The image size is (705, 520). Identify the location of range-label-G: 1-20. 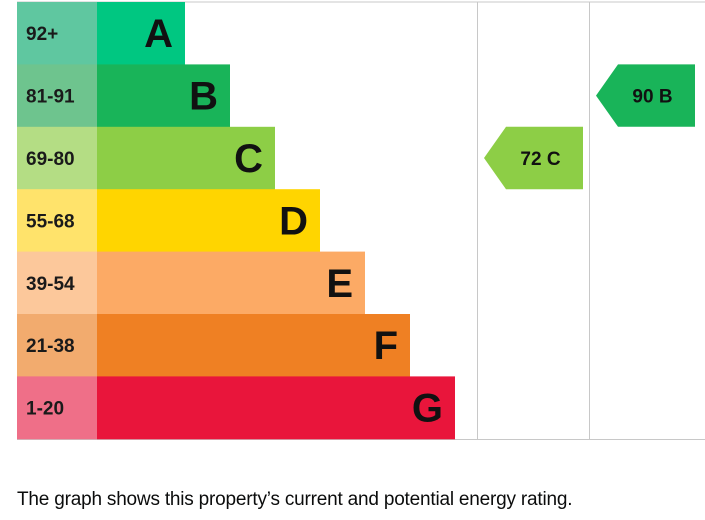
(45, 409).